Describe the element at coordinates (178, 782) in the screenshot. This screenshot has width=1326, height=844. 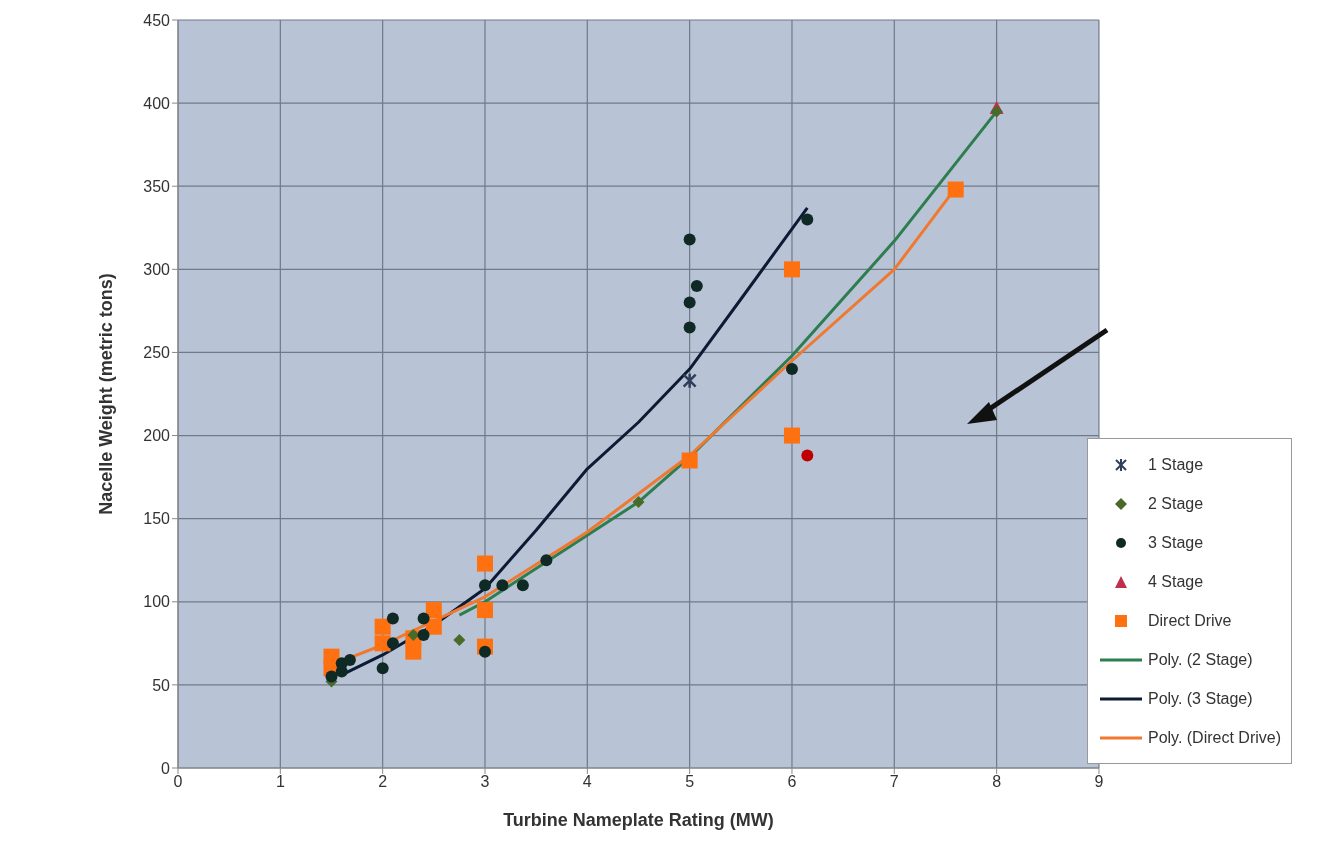
I see `x-tick-label: 0` at that location.